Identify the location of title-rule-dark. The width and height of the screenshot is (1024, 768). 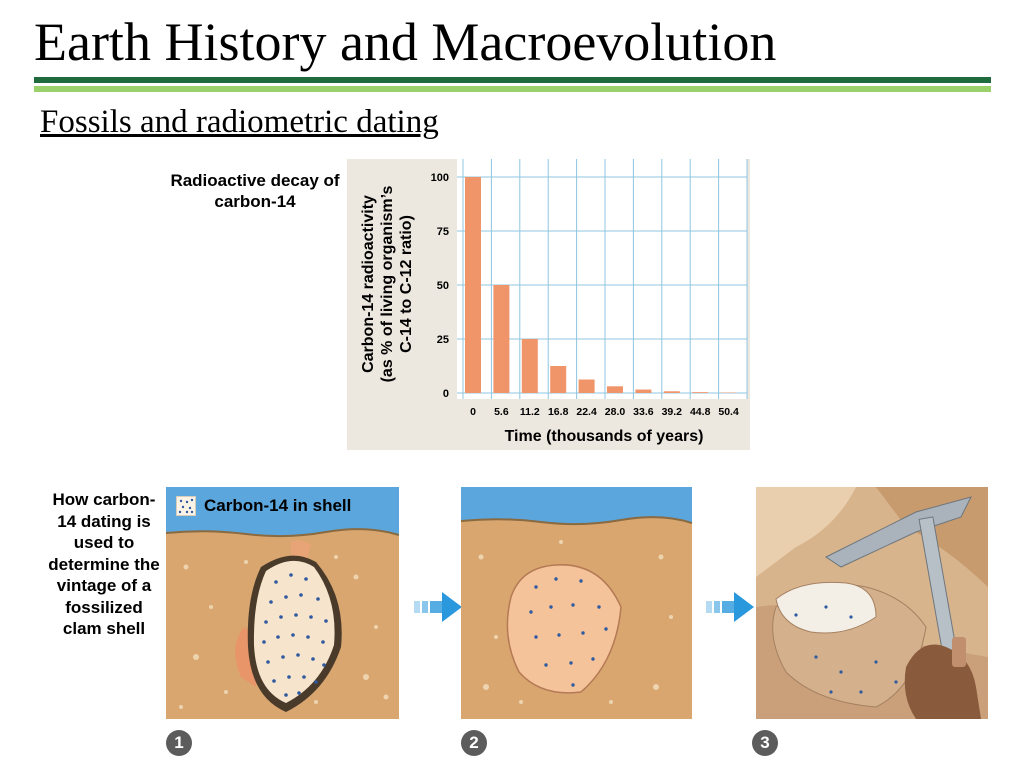
(512, 80).